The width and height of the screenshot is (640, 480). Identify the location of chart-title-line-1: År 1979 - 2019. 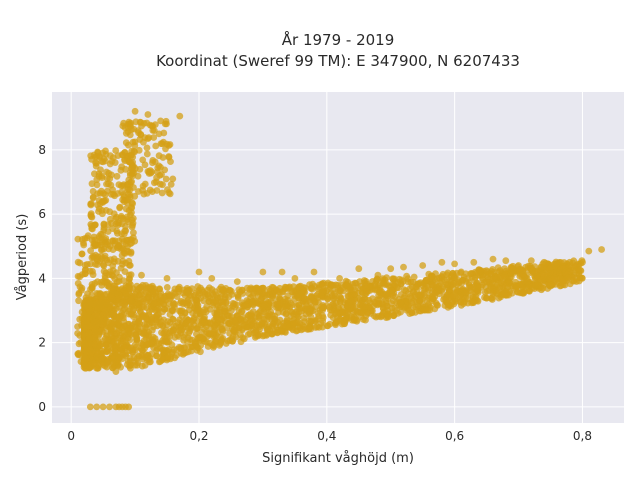
(338, 39).